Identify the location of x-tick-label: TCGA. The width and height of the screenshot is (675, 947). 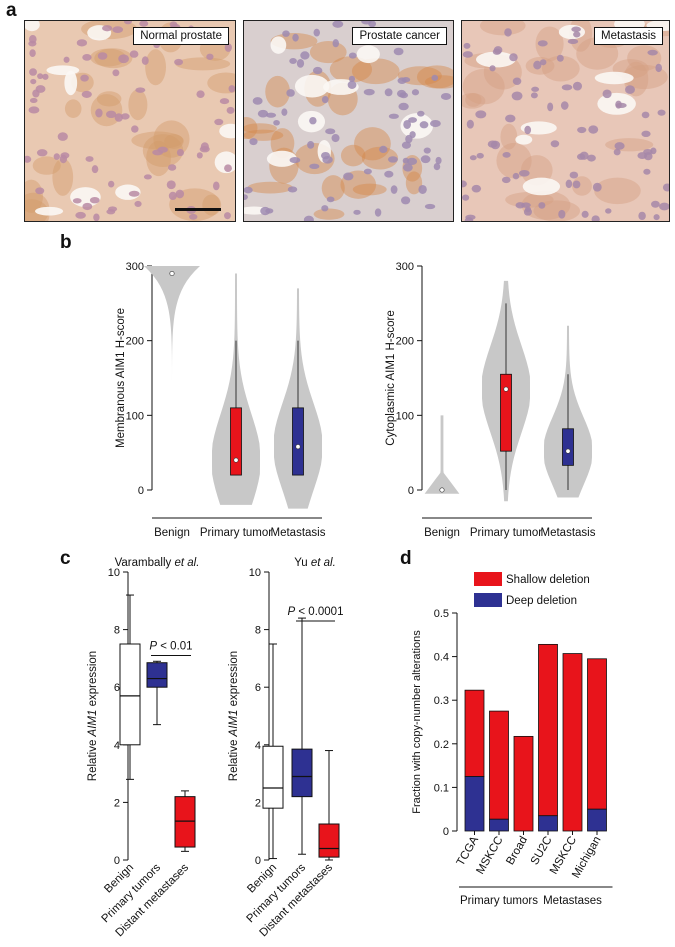
(468, 851).